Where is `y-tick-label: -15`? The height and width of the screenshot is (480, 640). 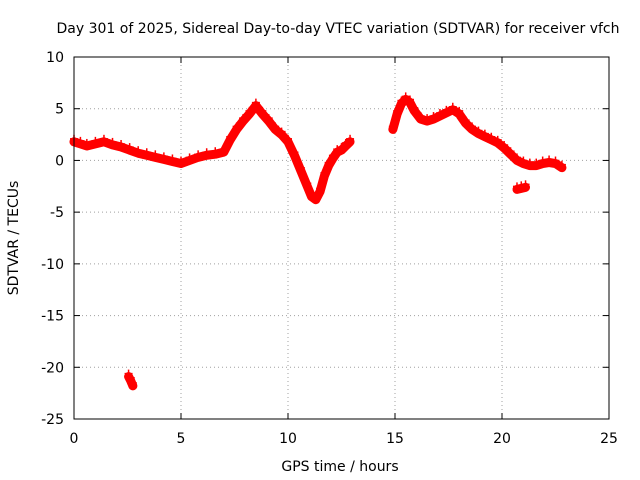
y-tick-label: -15 is located at coordinates (52, 317).